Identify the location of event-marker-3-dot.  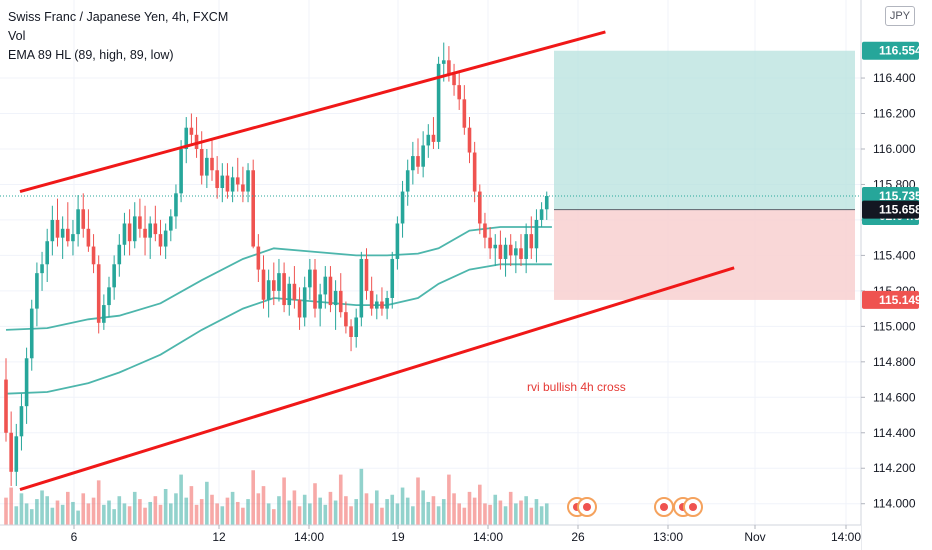
(664, 507).